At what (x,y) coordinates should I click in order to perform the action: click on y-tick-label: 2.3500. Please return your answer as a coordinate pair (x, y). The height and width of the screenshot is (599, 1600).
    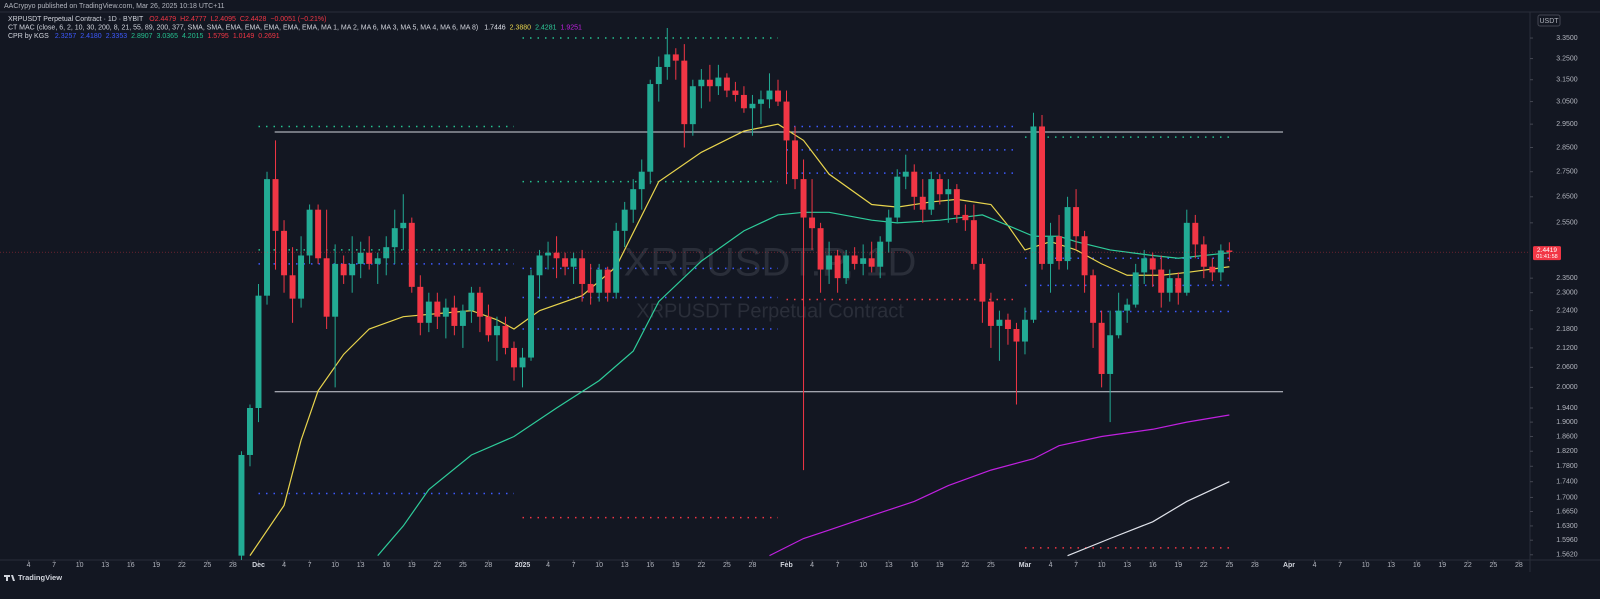
    Looking at the image, I should click on (1567, 278).